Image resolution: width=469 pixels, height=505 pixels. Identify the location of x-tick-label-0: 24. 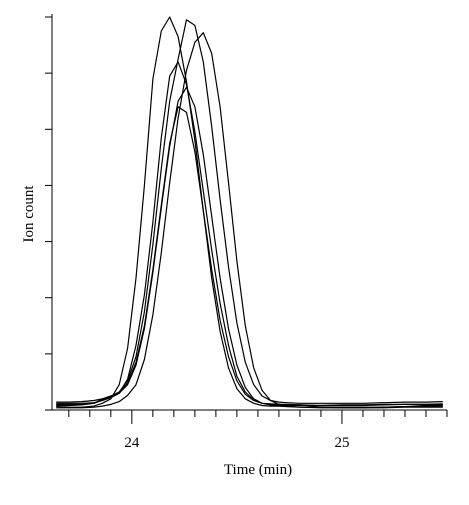
(132, 443).